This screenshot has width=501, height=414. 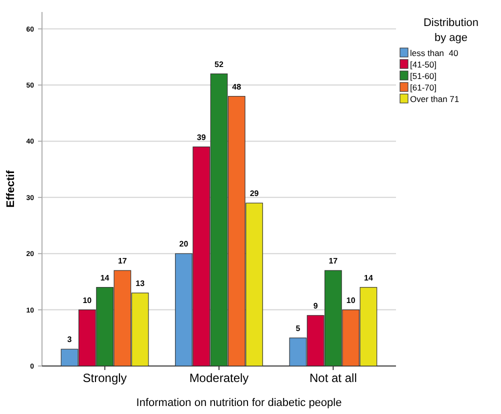 I want to click on legend-title: Distribution by age, so click(x=451, y=30).